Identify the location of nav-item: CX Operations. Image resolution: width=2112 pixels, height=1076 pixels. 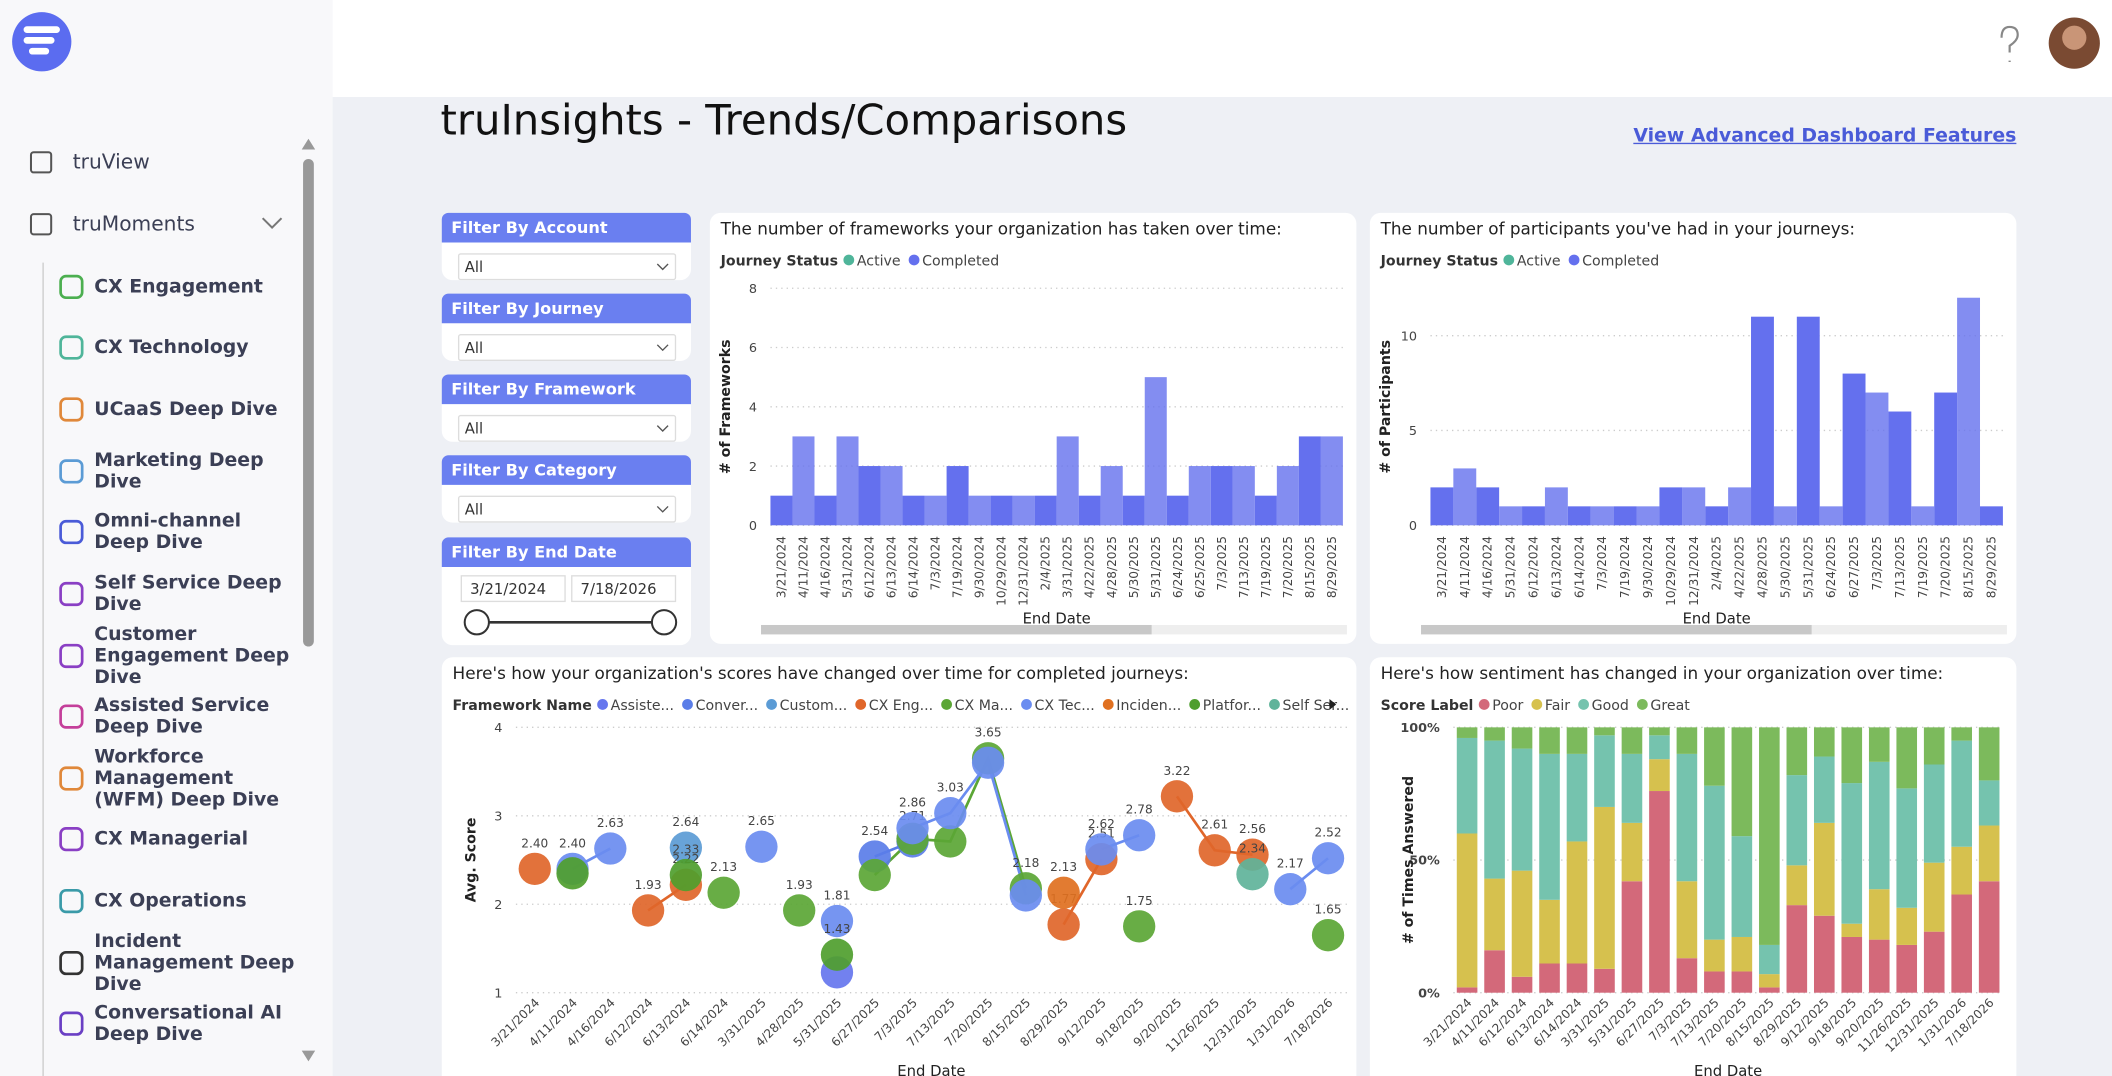
(170, 901).